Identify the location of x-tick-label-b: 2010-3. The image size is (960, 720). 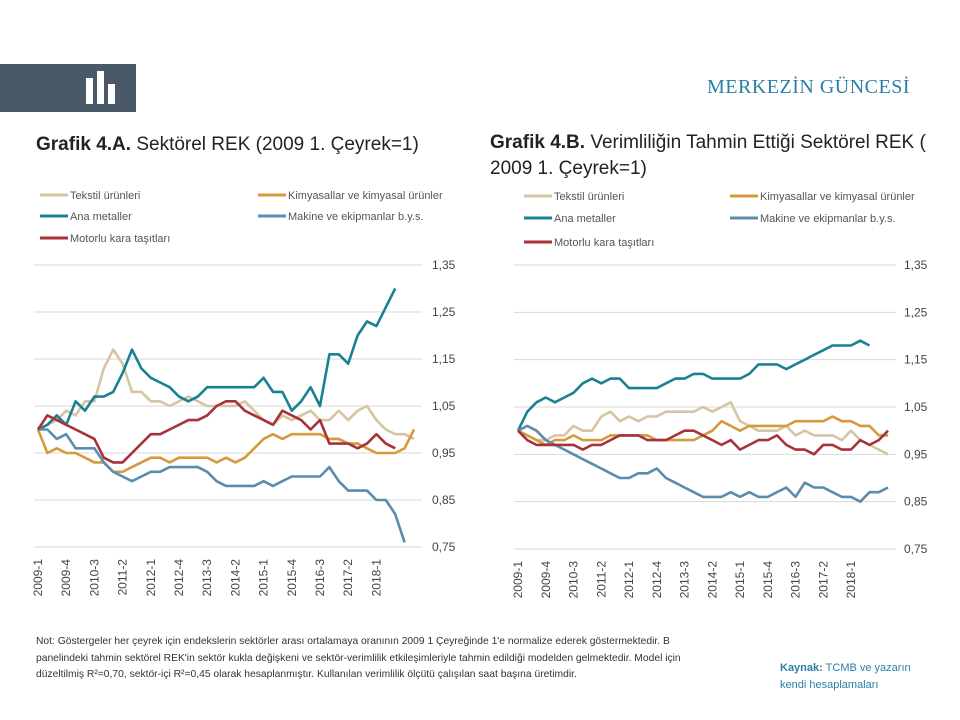
(574, 580).